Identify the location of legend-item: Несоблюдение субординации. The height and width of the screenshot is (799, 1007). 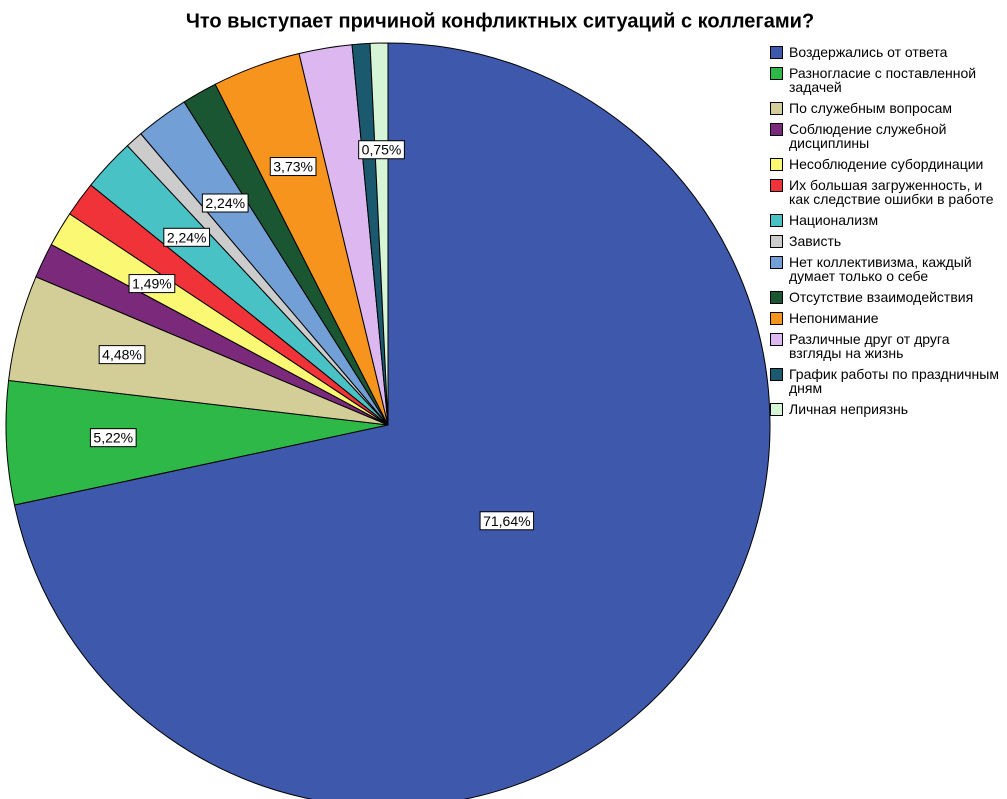
(887, 164).